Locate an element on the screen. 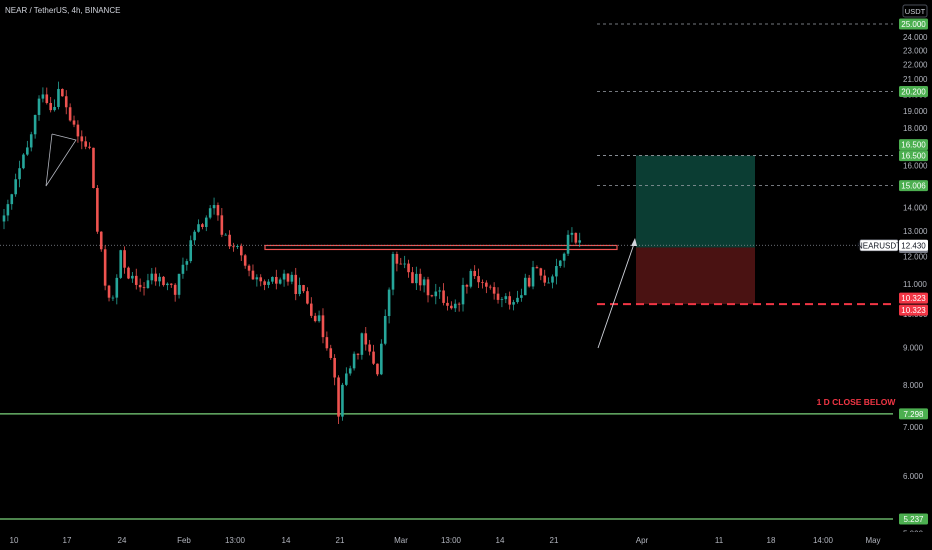 The width and height of the screenshot is (932, 550). x-tick-11: Apr is located at coordinates (642, 540).